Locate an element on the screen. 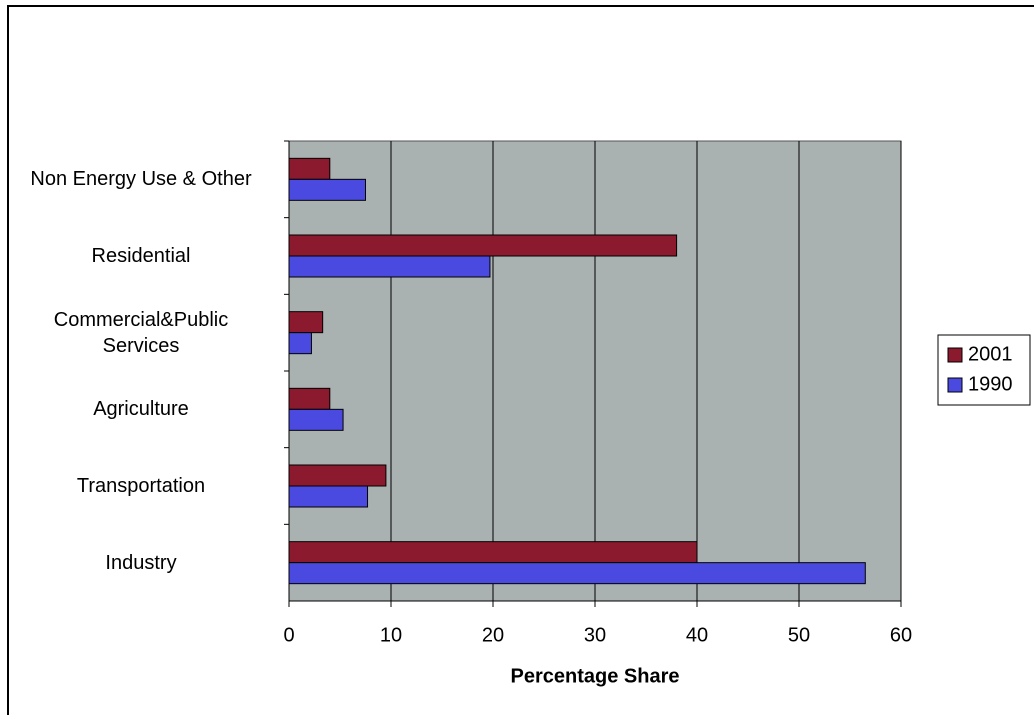 This screenshot has width=1034, height=715. legend-label: 1990 is located at coordinates (990, 384).